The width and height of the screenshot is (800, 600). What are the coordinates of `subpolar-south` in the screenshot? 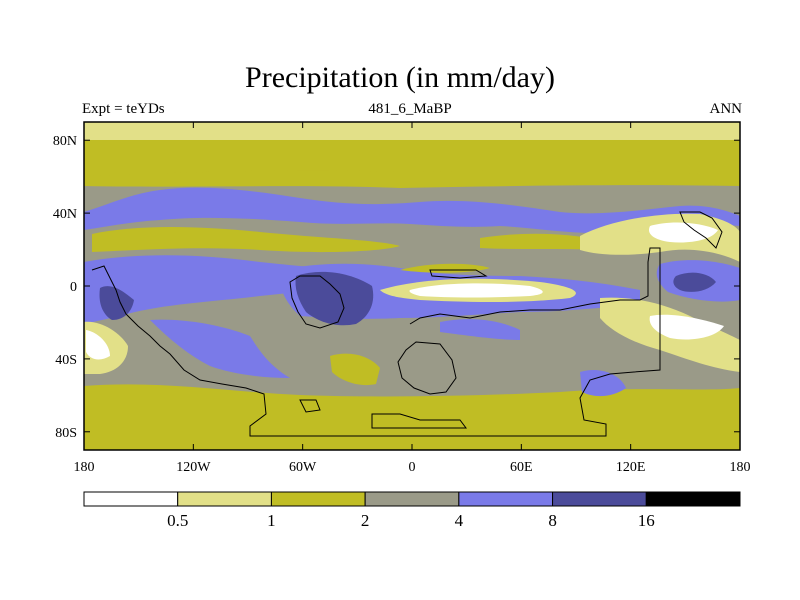 It's located at (412, 393).